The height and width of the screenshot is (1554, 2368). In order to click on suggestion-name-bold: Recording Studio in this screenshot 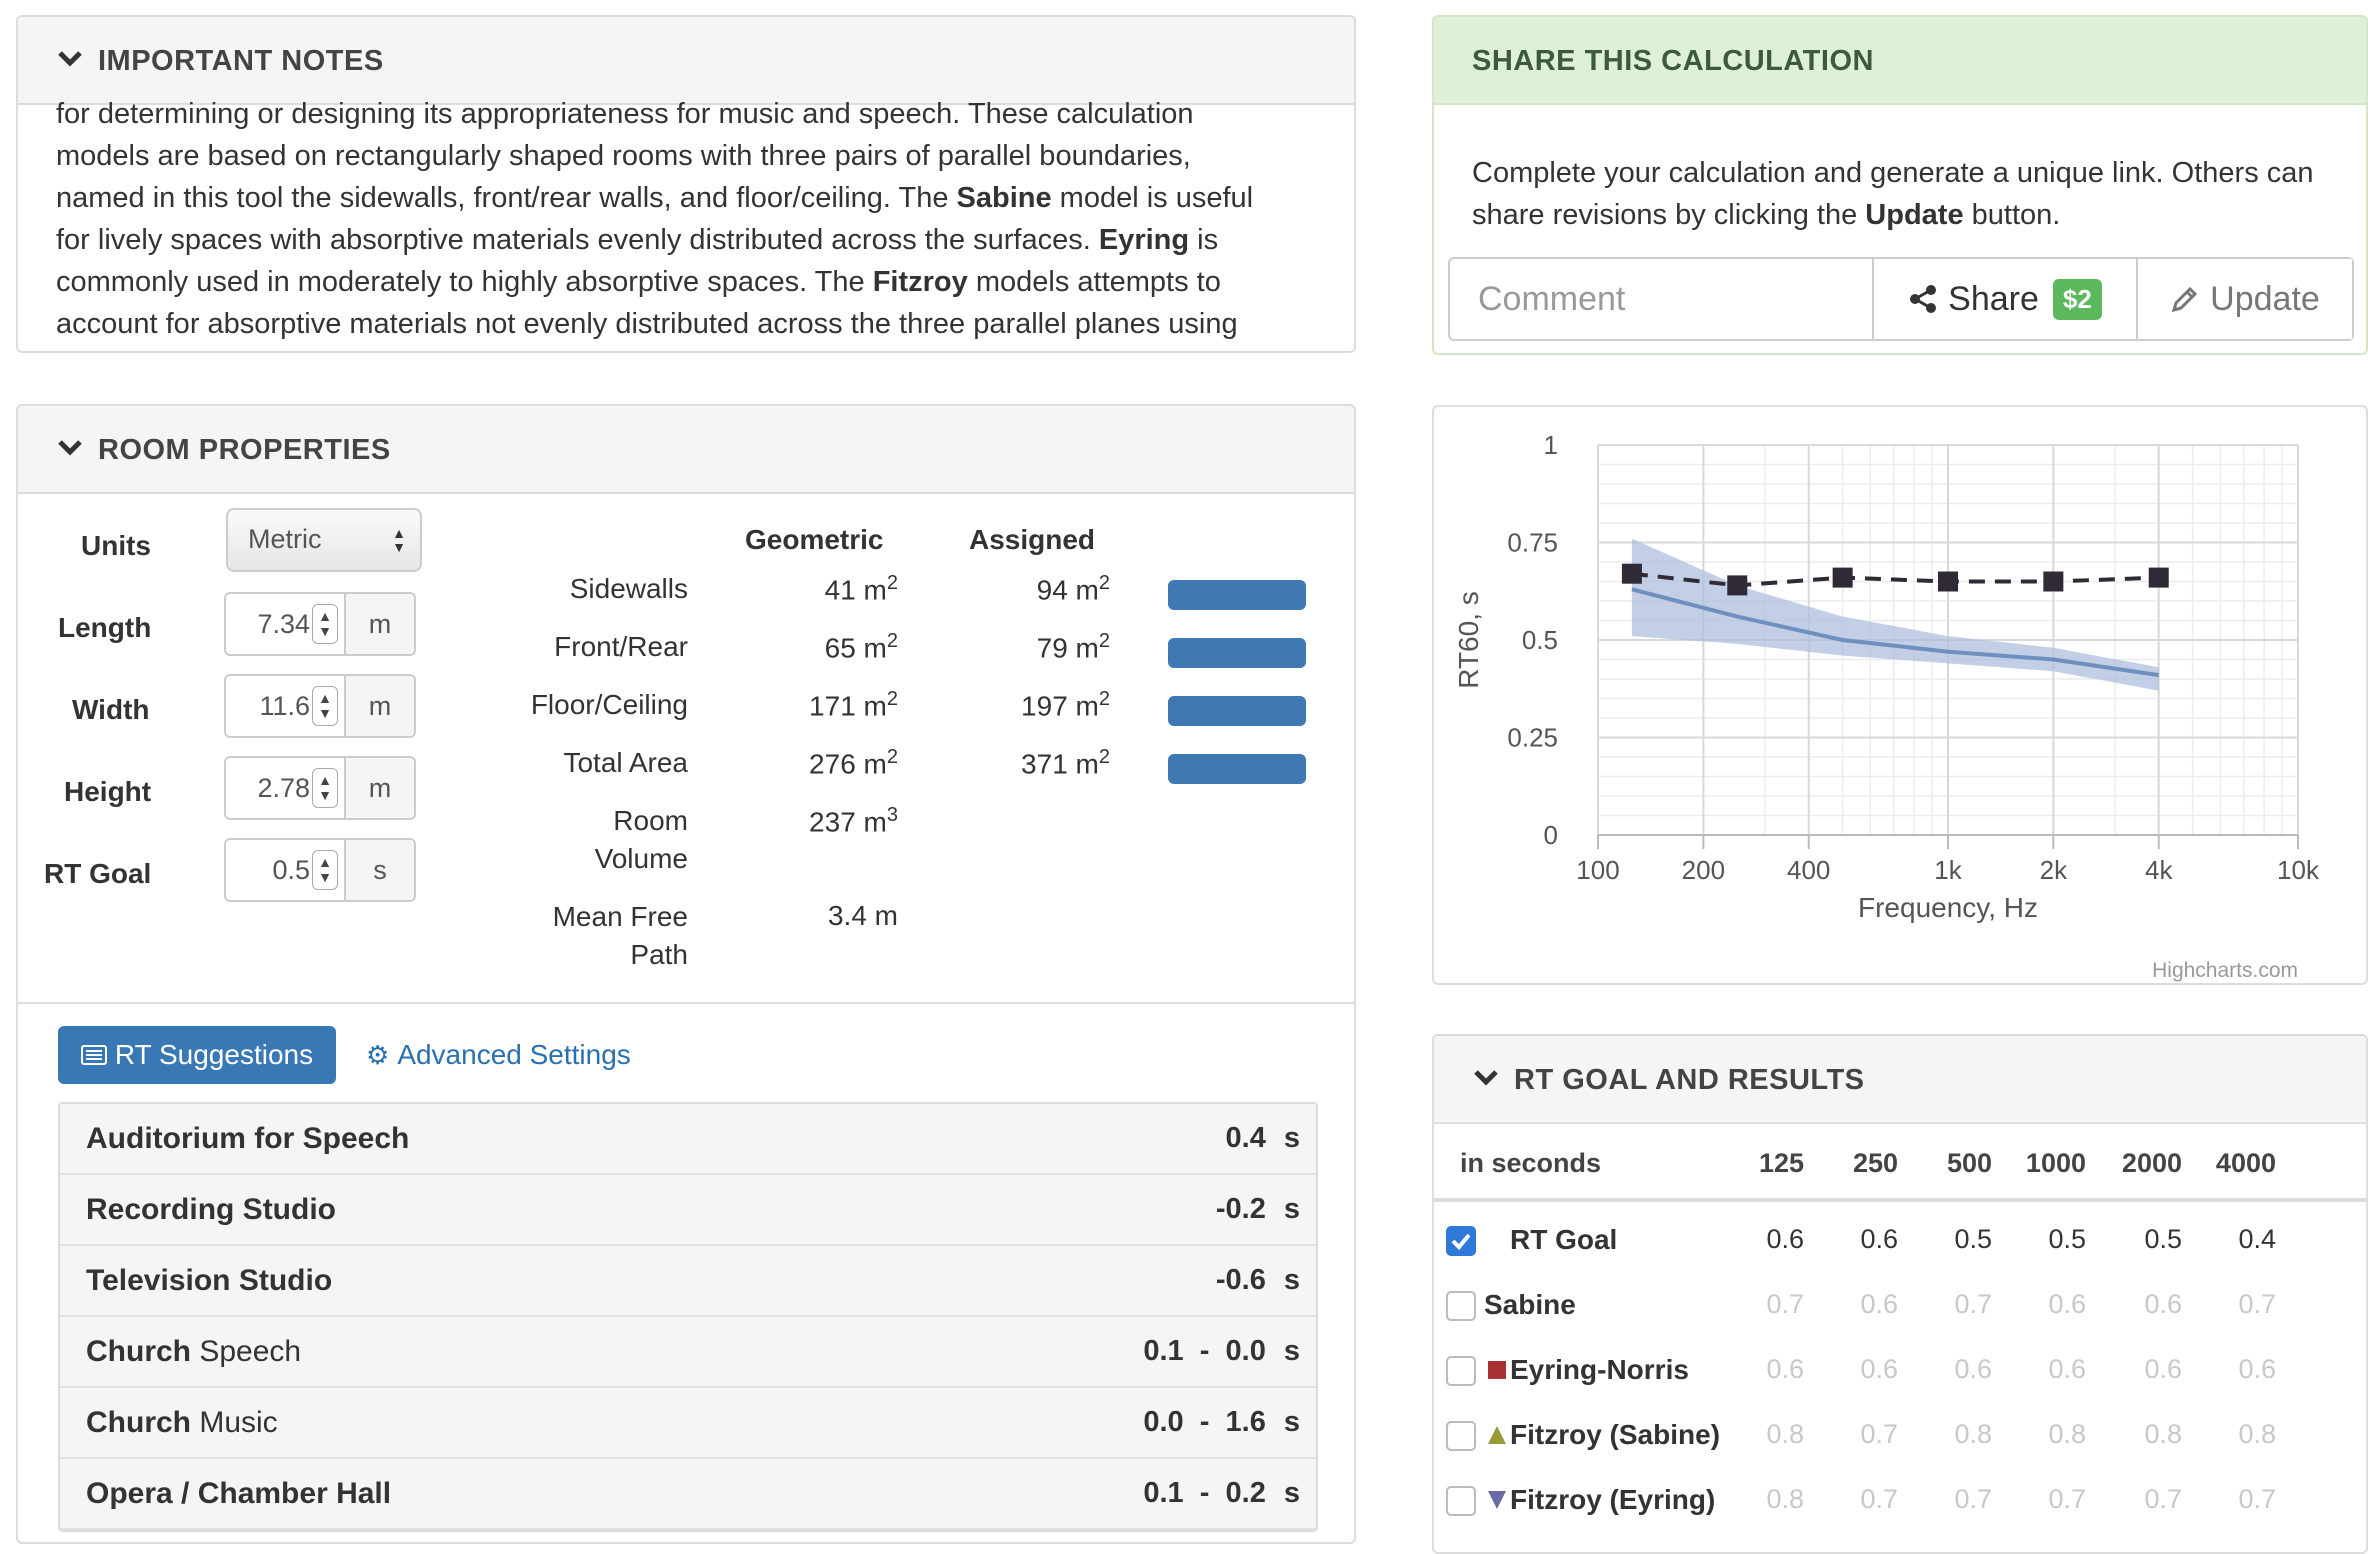, I will do `click(211, 1209)`.